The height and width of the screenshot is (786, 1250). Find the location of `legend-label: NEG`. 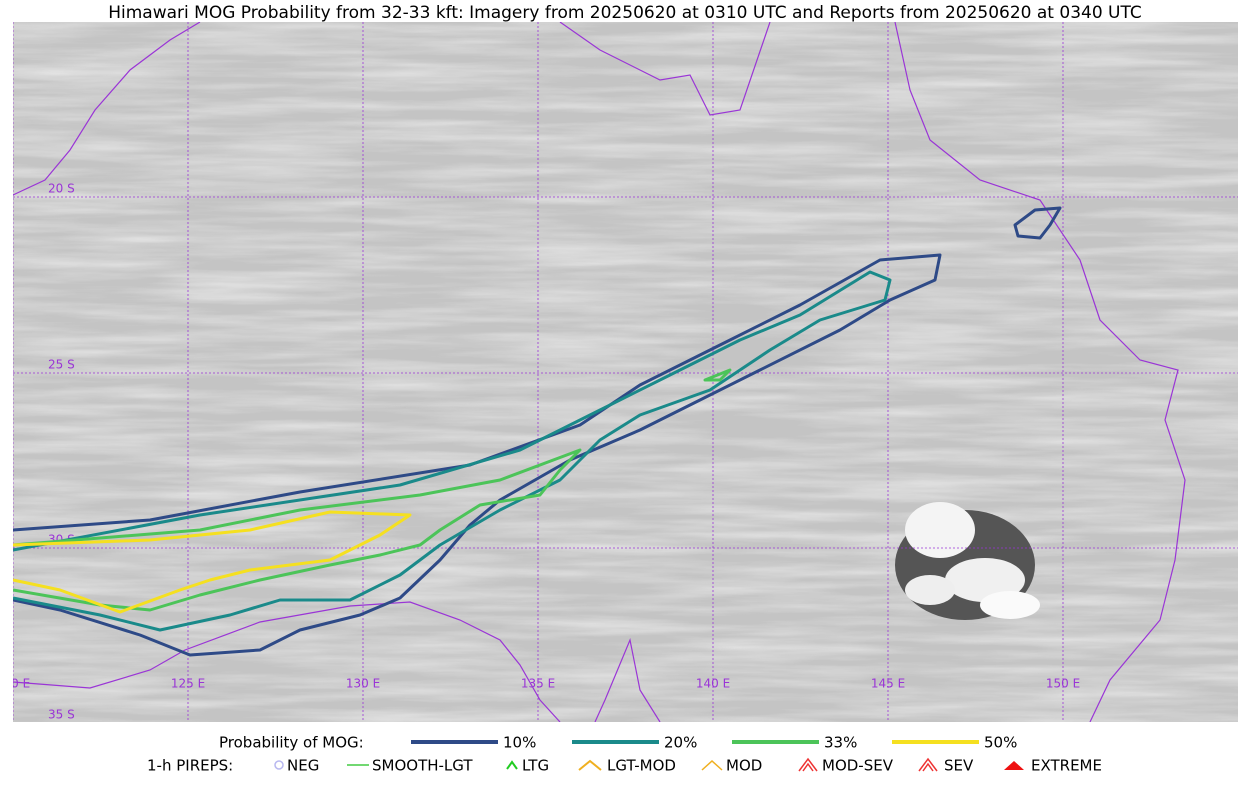

legend-label: NEG is located at coordinates (303, 766).